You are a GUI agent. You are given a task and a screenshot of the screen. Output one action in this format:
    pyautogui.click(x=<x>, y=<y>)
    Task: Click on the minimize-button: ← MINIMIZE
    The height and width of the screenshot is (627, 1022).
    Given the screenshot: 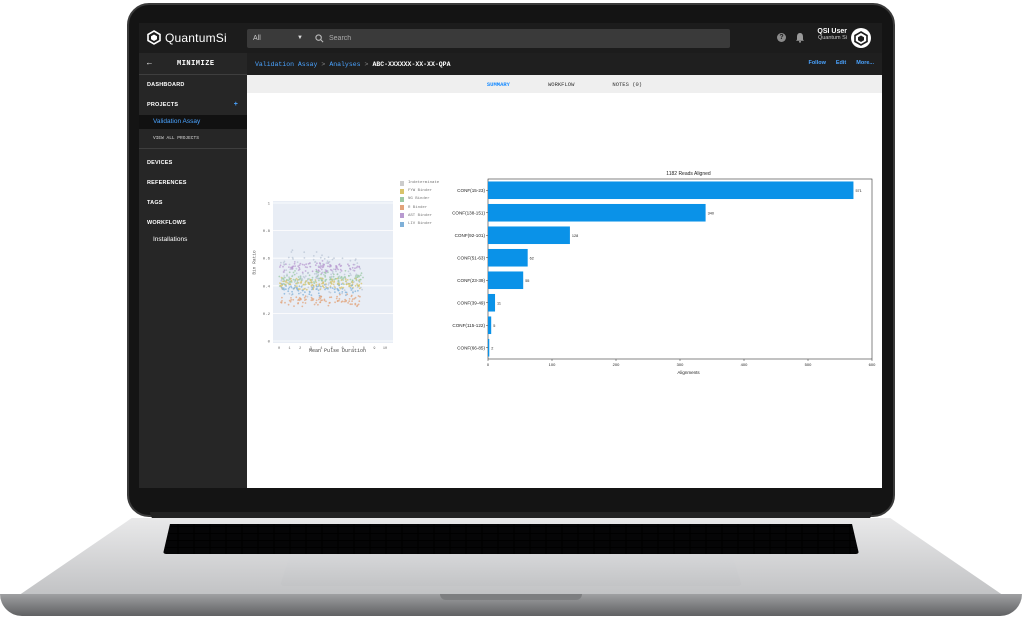 What is the action you would take?
    pyautogui.click(x=193, y=64)
    